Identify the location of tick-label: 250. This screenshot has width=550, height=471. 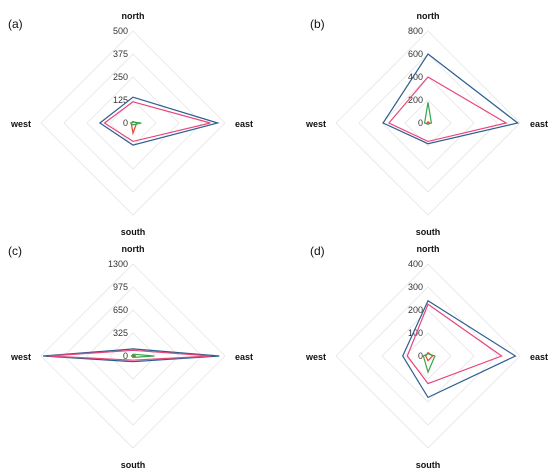
(120, 77).